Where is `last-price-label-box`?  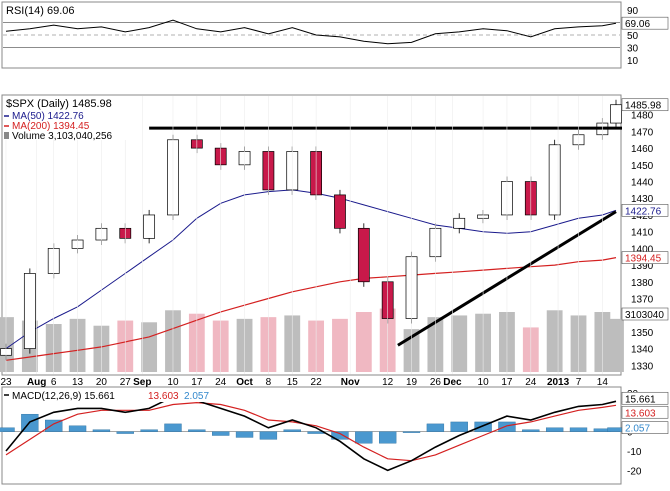
last-price-label-box is located at coordinates (645, 105).